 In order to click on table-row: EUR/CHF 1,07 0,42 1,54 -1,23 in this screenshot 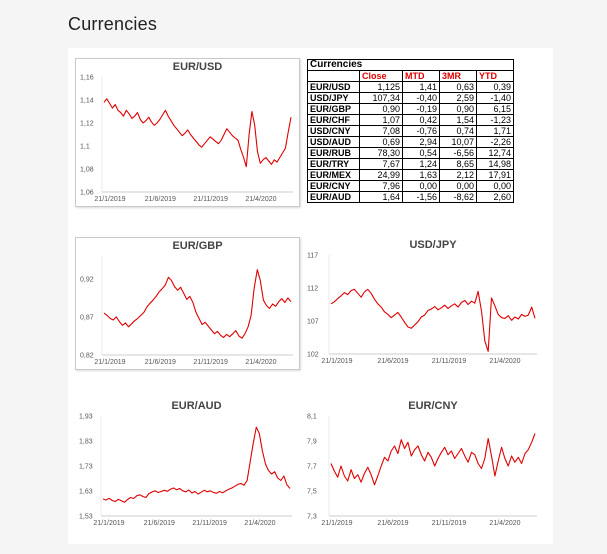, I will do `click(410, 120)`.